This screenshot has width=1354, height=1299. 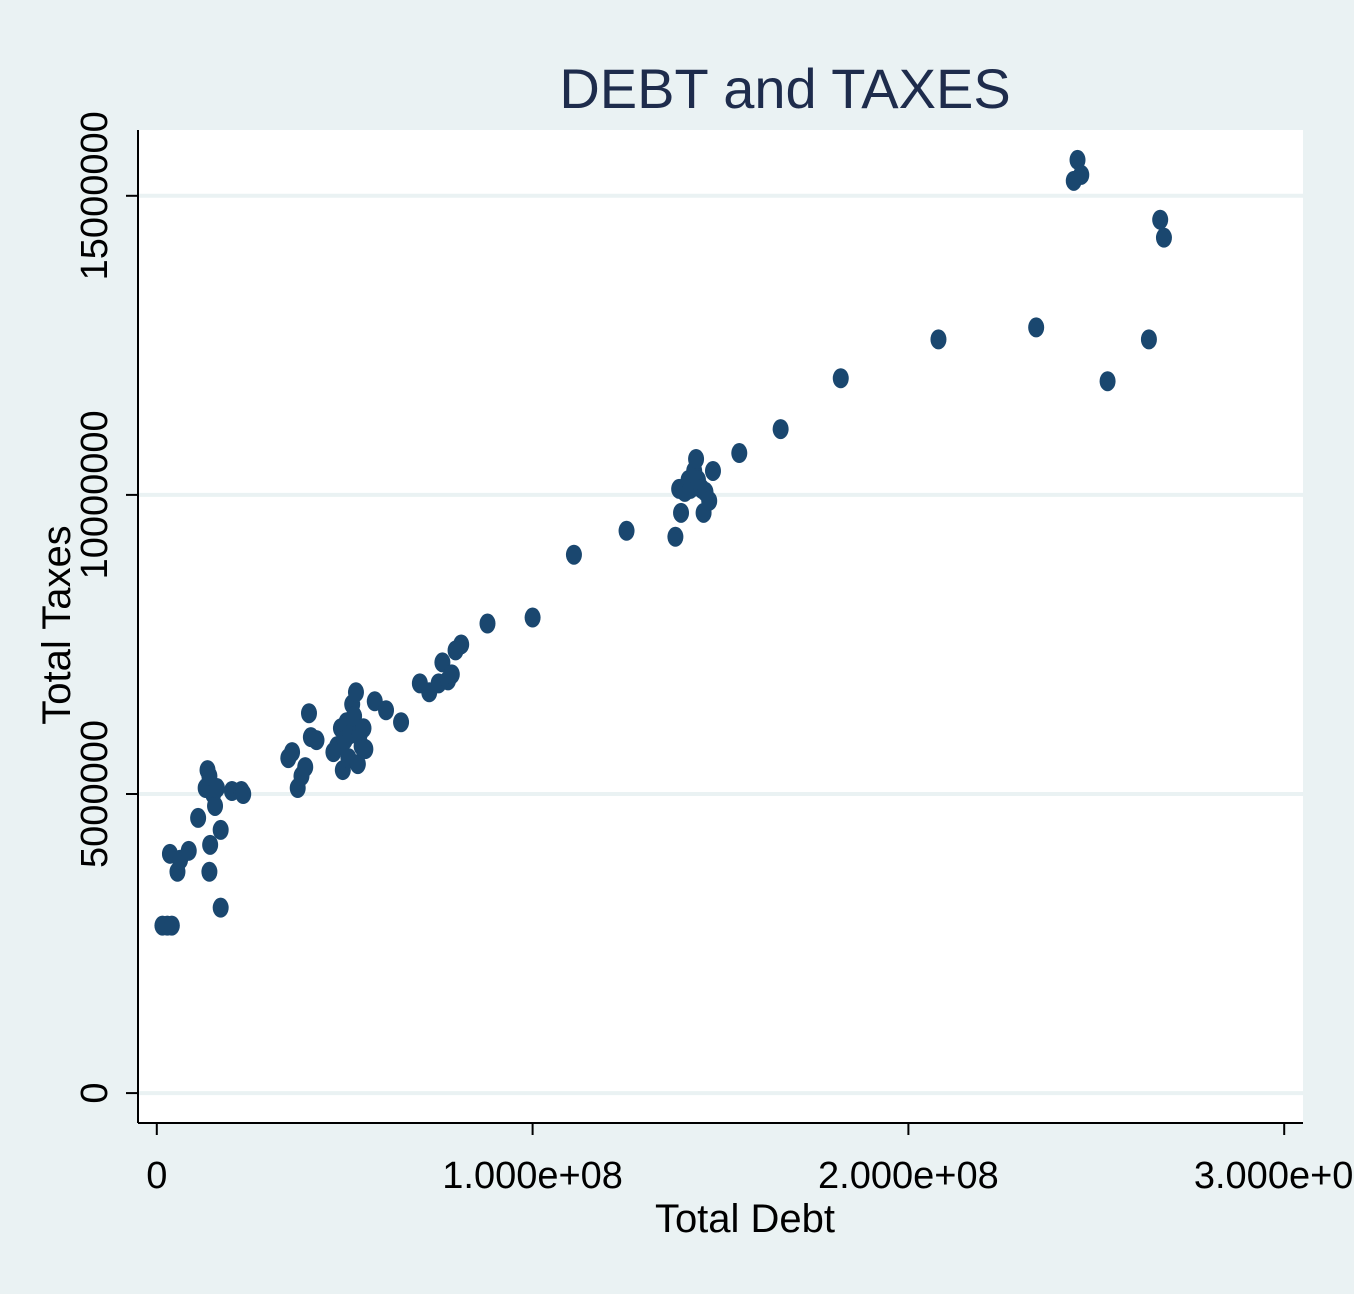 What do you see at coordinates (745, 1219) in the screenshot?
I see `x-axis-label: Total Debt` at bounding box center [745, 1219].